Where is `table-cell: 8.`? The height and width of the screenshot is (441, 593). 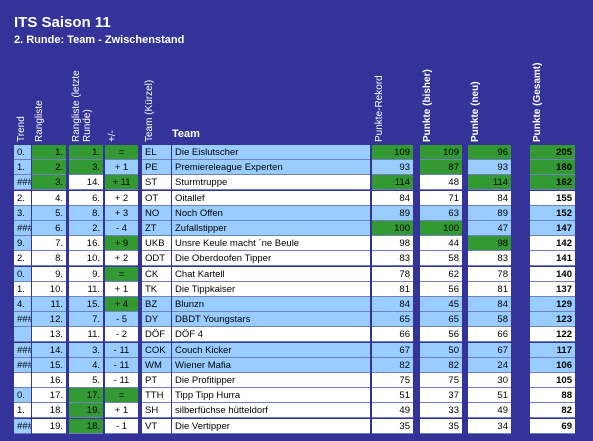 table-cell: 8. is located at coordinates (49, 259).